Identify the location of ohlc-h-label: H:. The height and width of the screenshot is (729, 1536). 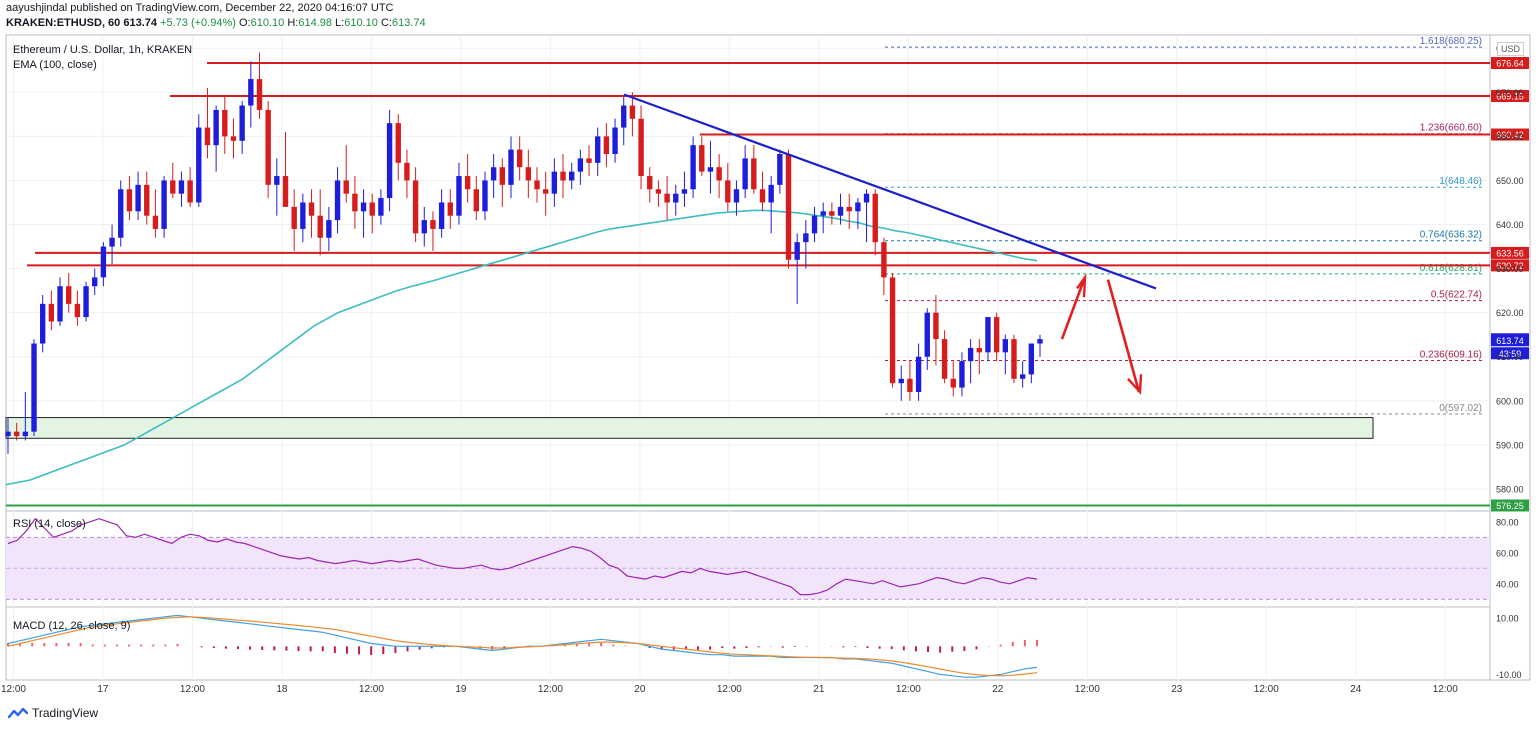
(293, 23).